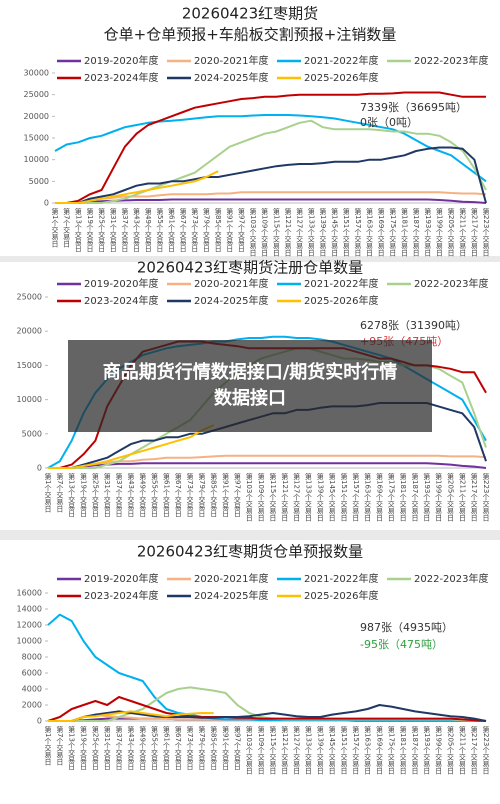 The width and height of the screenshot is (500, 804). What do you see at coordinates (379, 750) in the screenshot?
I see `x-tick-label: 第169个交易日` at bounding box center [379, 750].